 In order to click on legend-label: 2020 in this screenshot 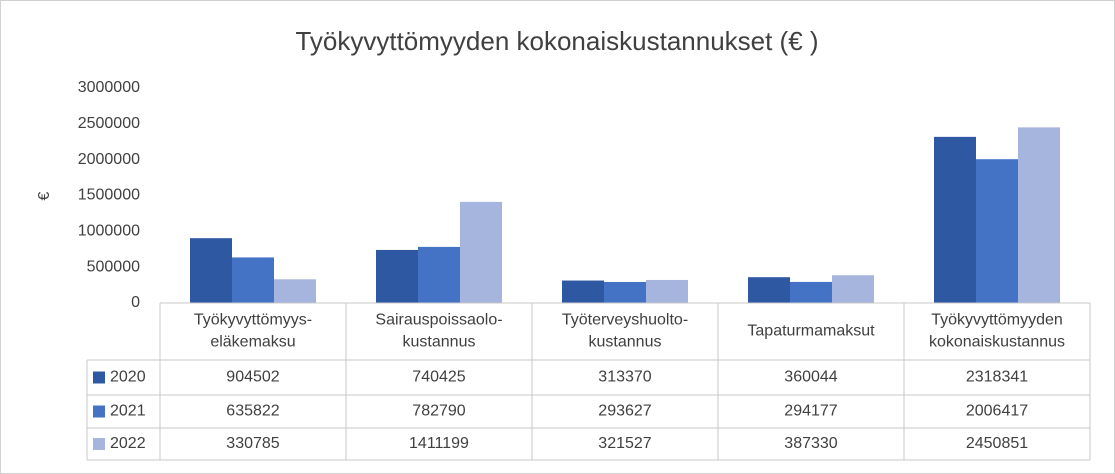, I will do `click(128, 377)`.